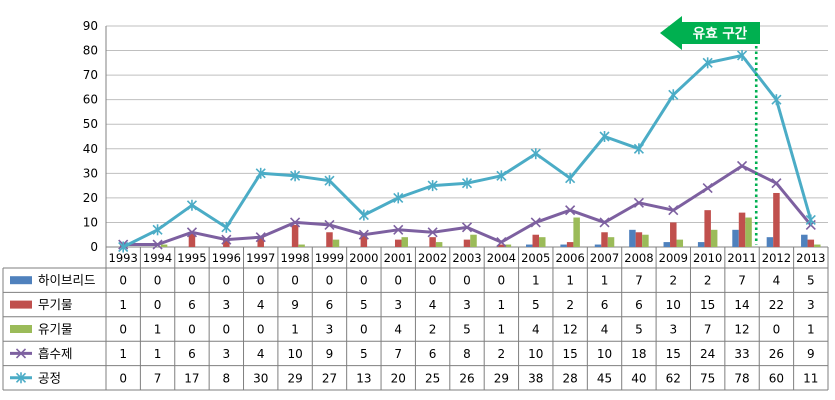 The height and width of the screenshot is (400, 835). What do you see at coordinates (21, 280) in the screenshot?
I see `legend-key` at bounding box center [21, 280].